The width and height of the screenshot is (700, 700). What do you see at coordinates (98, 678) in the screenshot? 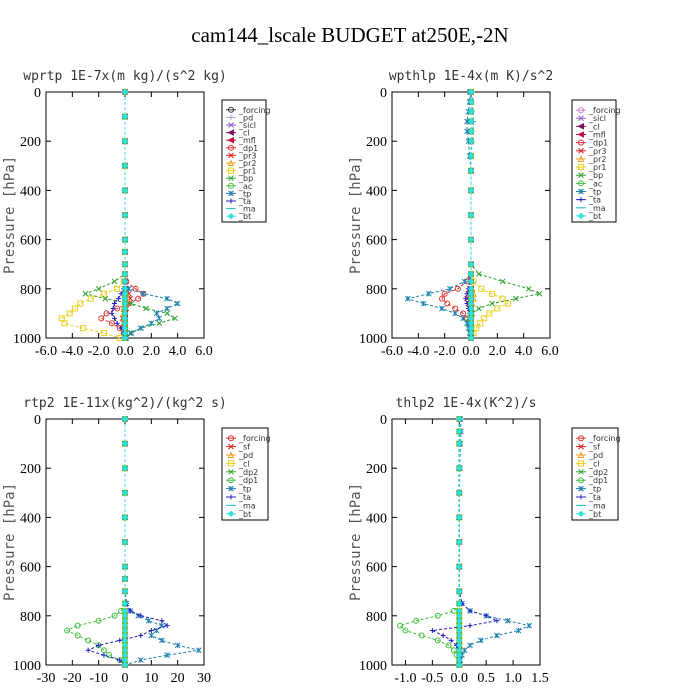
I see `x-tick-label: -10` at bounding box center [98, 678].